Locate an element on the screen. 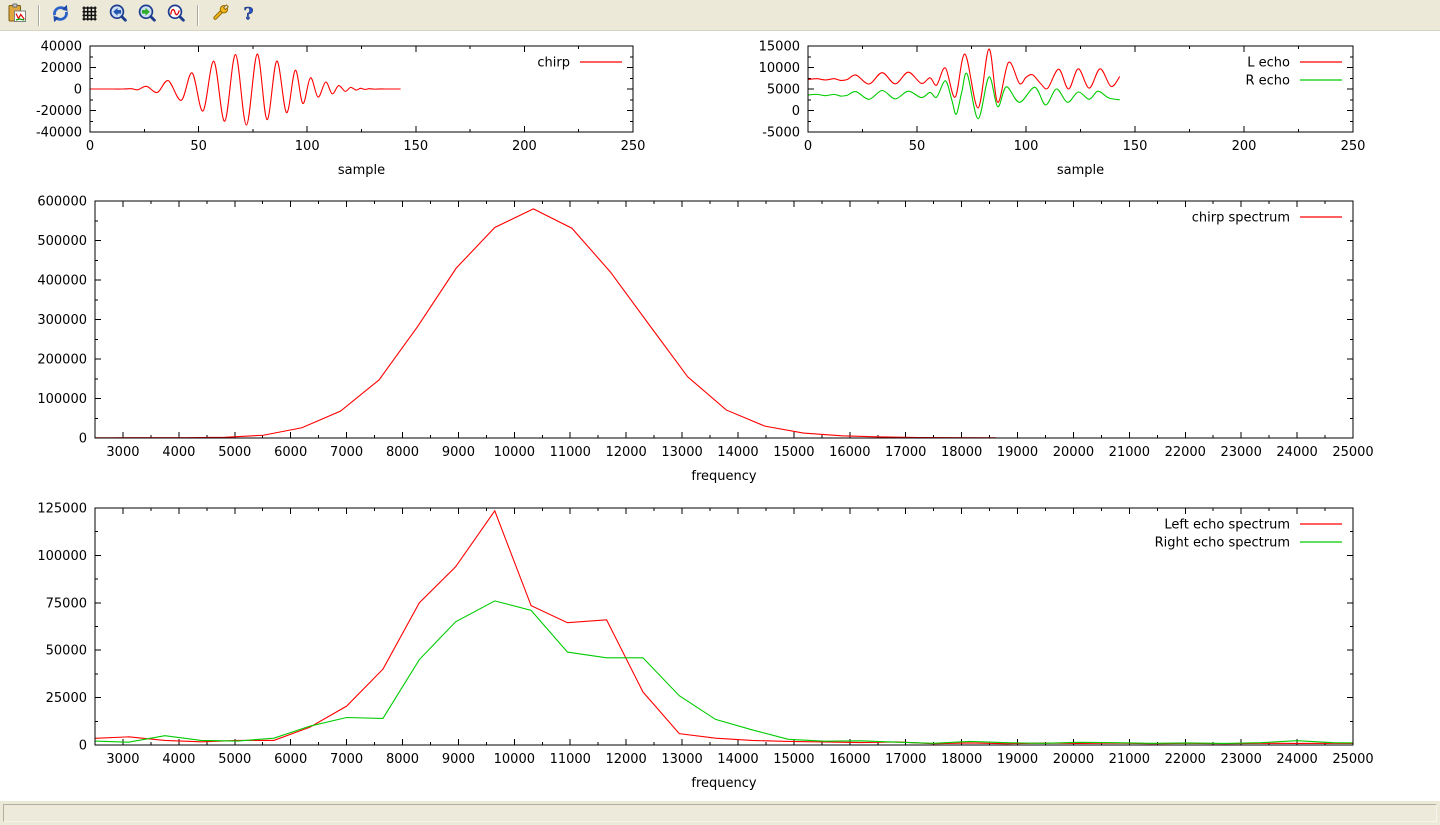 This screenshot has height=825, width=1440. svg-text: 3000 is located at coordinates (122, 759).